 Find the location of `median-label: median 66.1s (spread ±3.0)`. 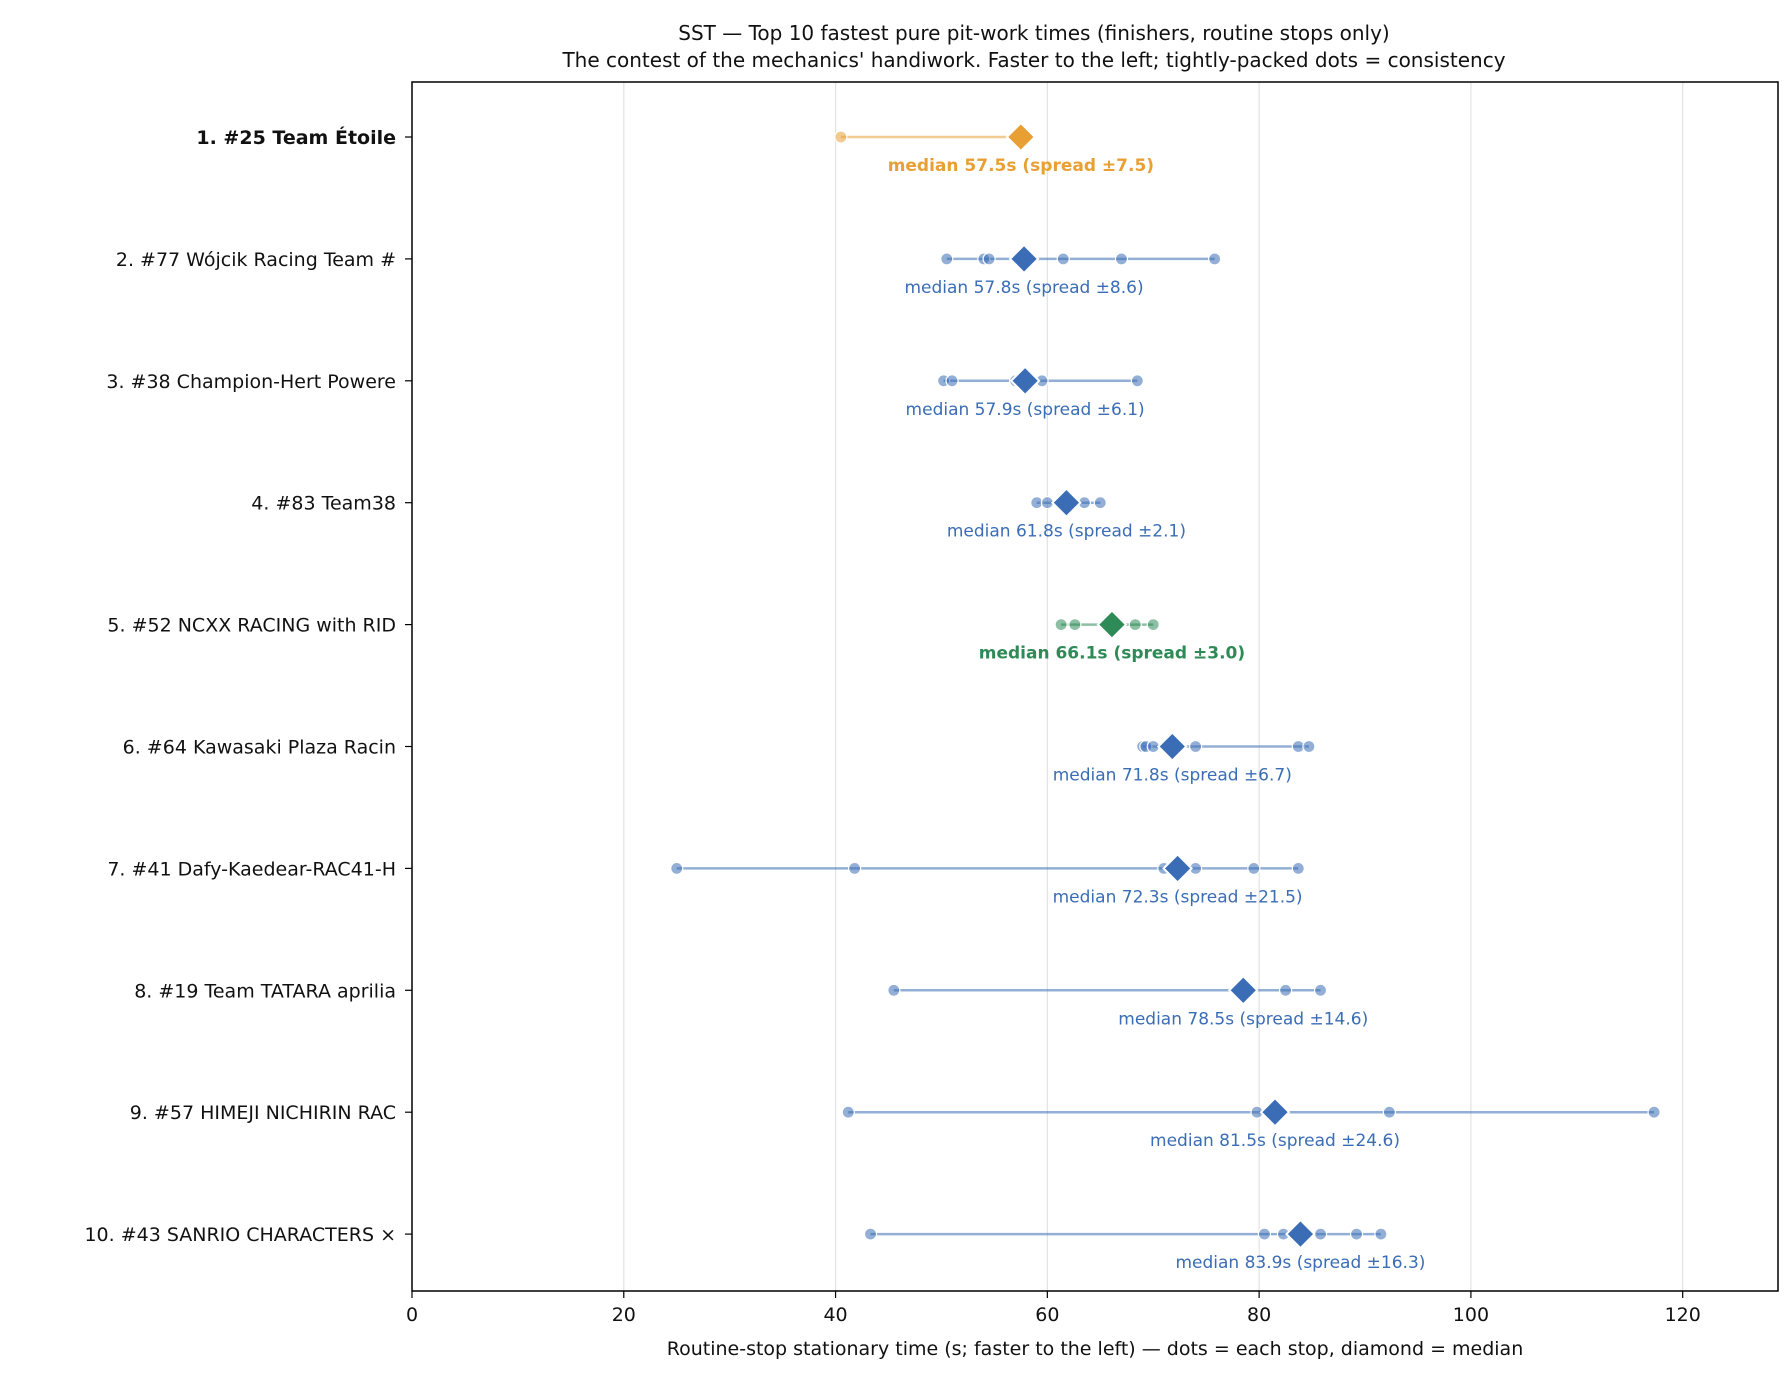

median-label: median 66.1s (spread ±3.0) is located at coordinates (1112, 654).